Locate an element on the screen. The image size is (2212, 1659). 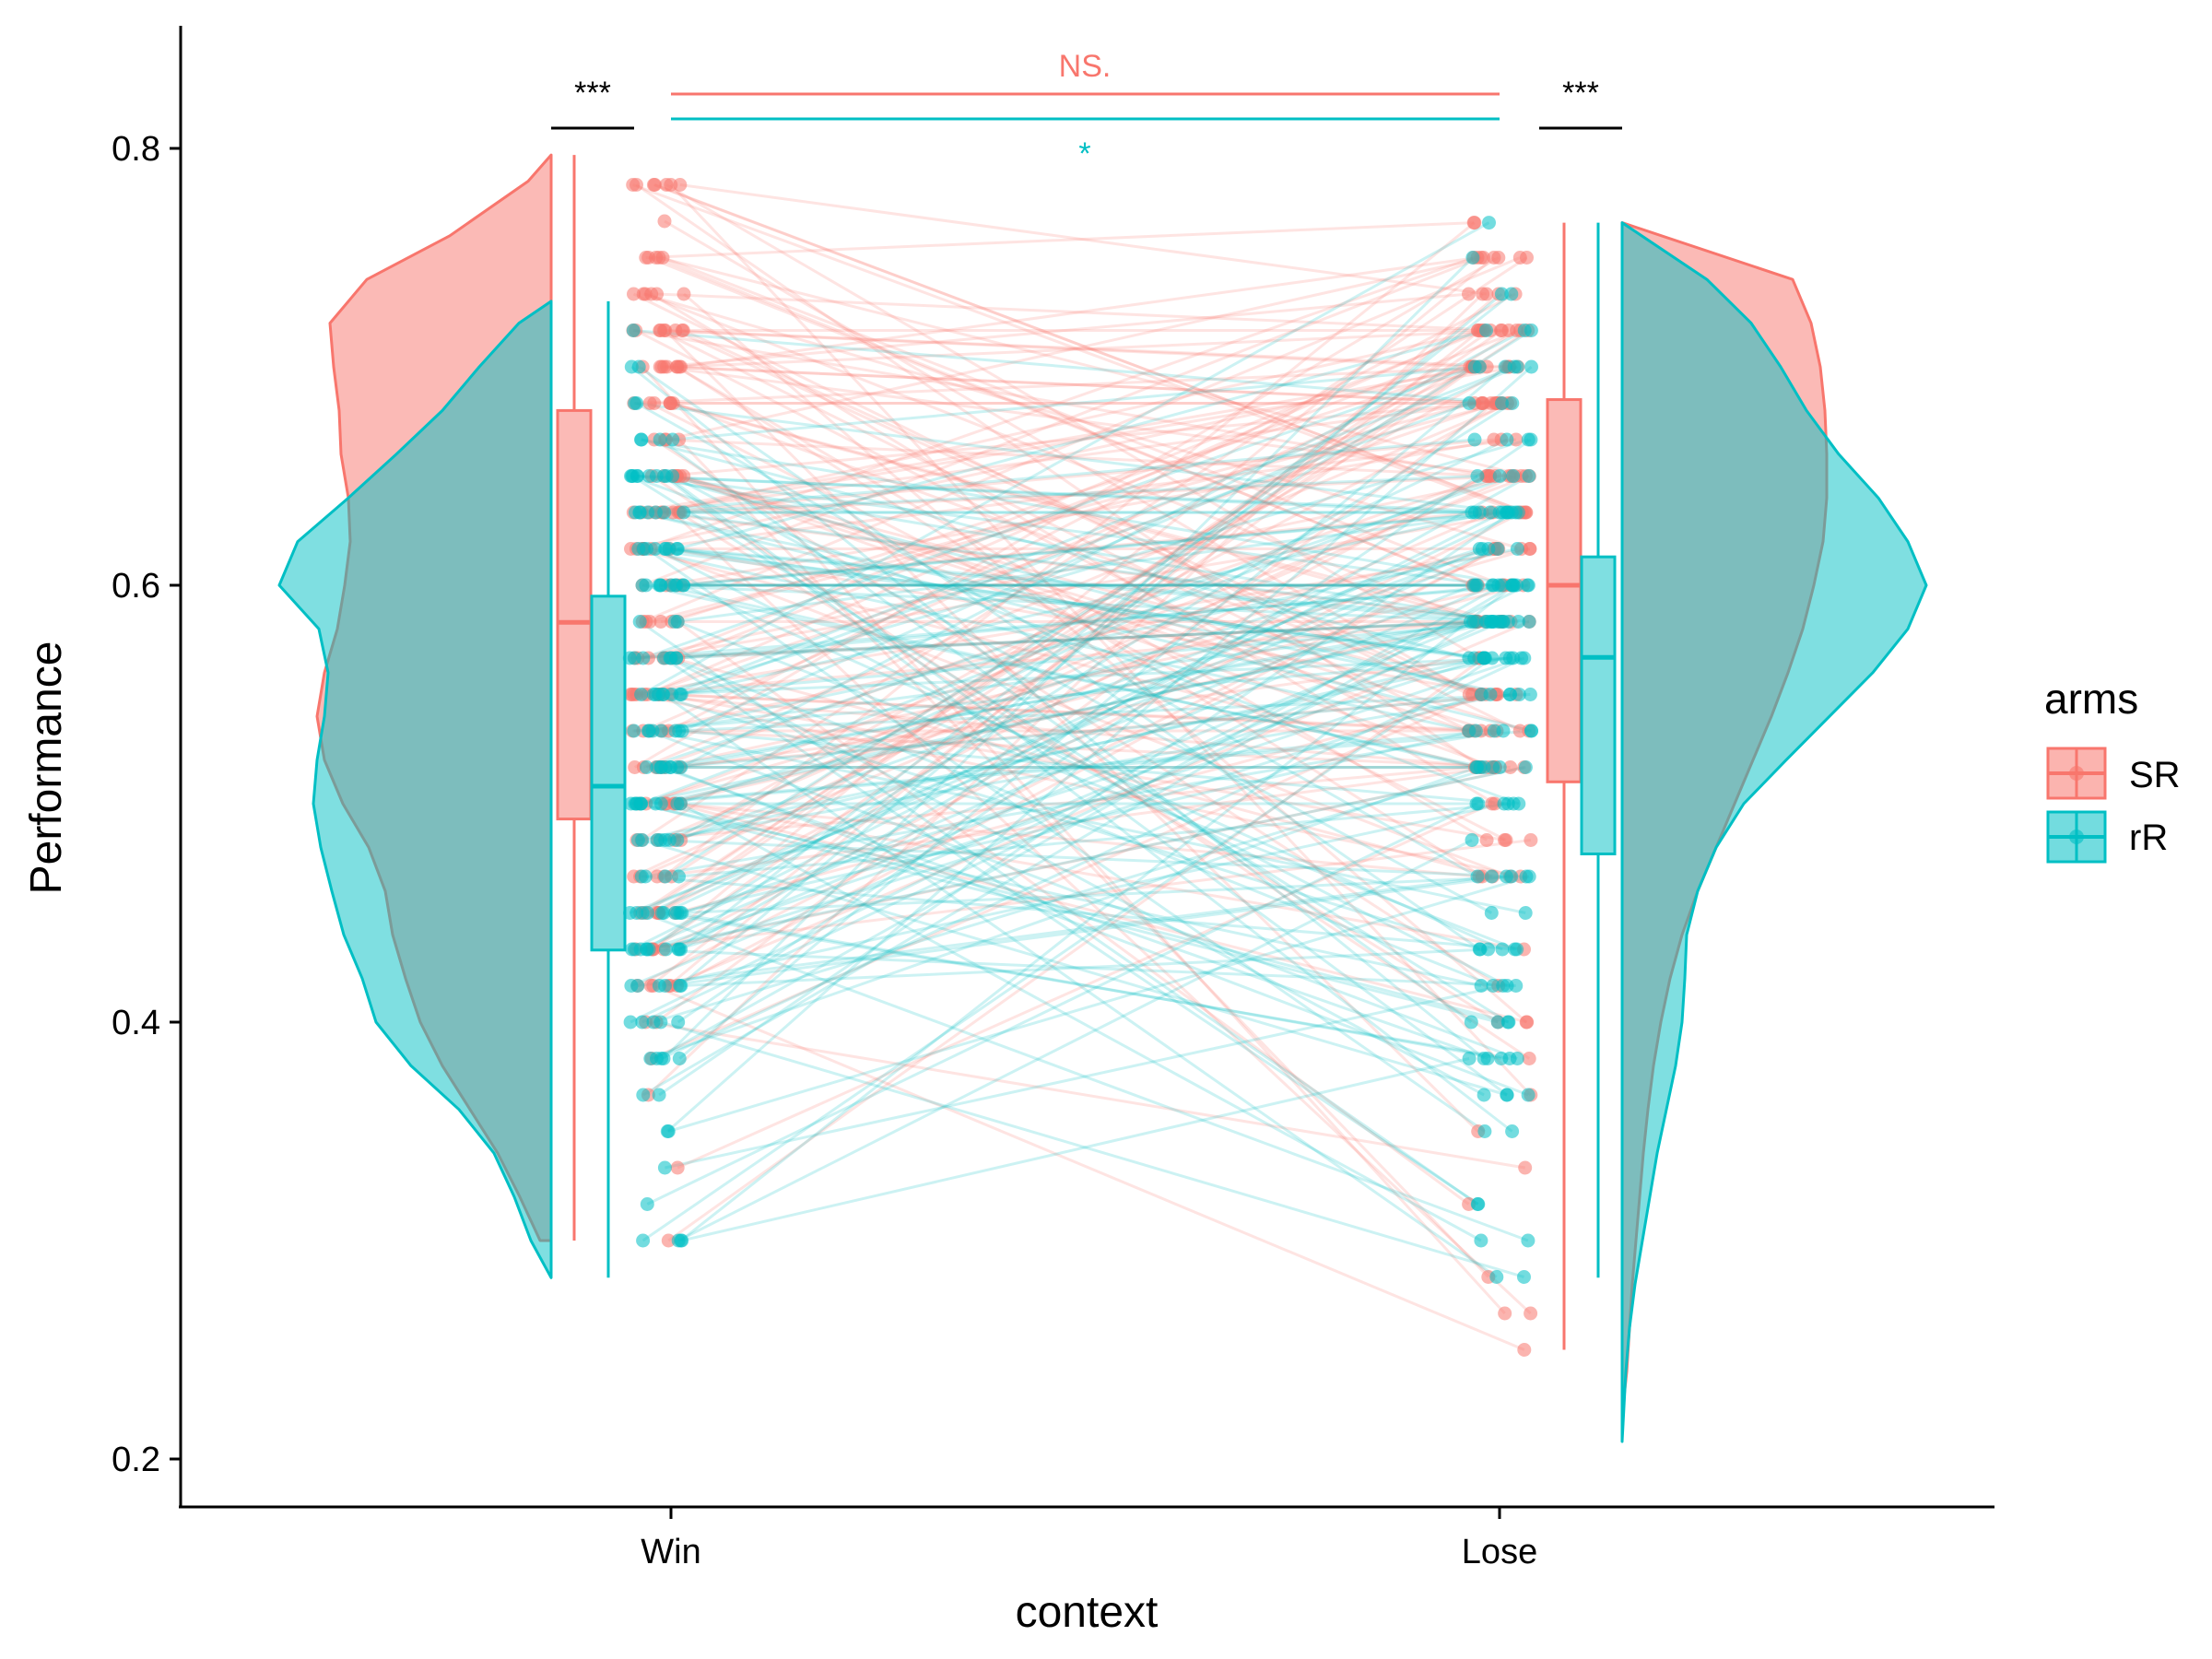
x-axis-title: context is located at coordinates (1087, 1612).